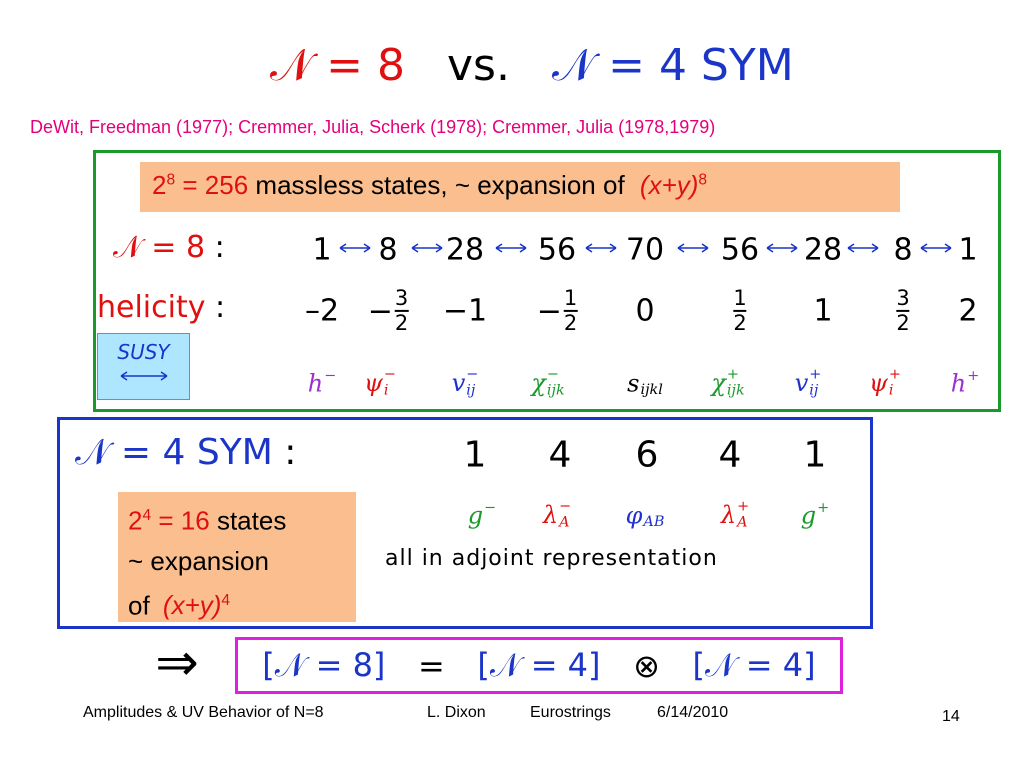 Image resolution: width=1024 pixels, height=768 pixels. Describe the element at coordinates (645, 250) in the screenshot. I see `multiplicity: 70` at that location.